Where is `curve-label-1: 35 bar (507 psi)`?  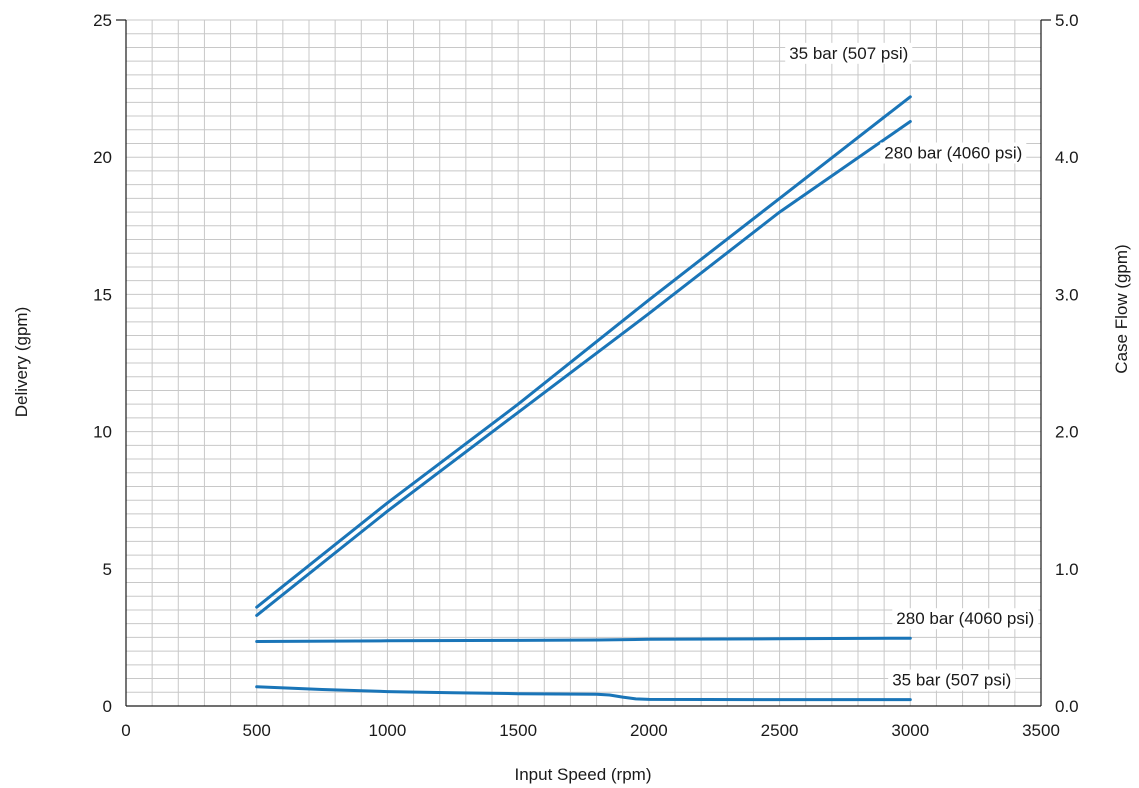
curve-label-1: 35 bar (507 psi) is located at coordinates (849, 53).